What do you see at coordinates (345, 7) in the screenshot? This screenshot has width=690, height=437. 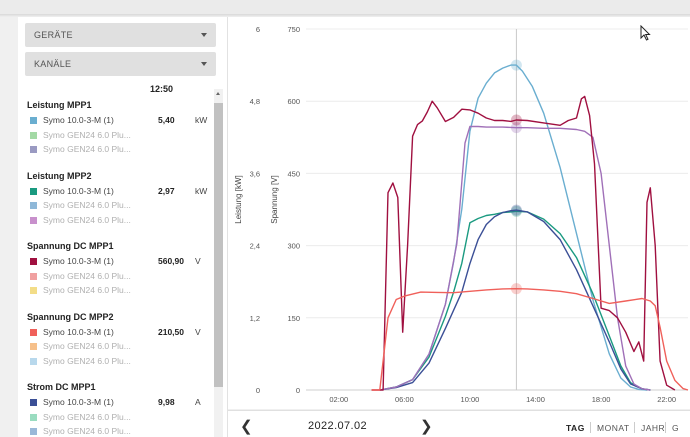 I see `top-bar` at bounding box center [345, 7].